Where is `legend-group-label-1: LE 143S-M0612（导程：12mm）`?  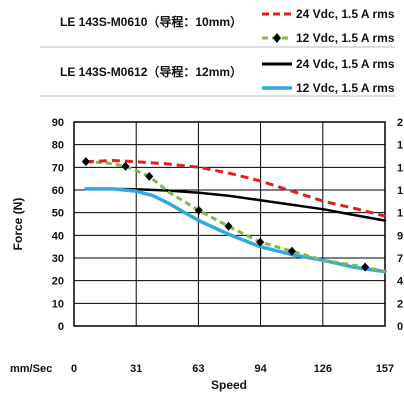
legend-group-label-1: LE 143S-M0612（导程：12mm） is located at coordinates (151, 71).